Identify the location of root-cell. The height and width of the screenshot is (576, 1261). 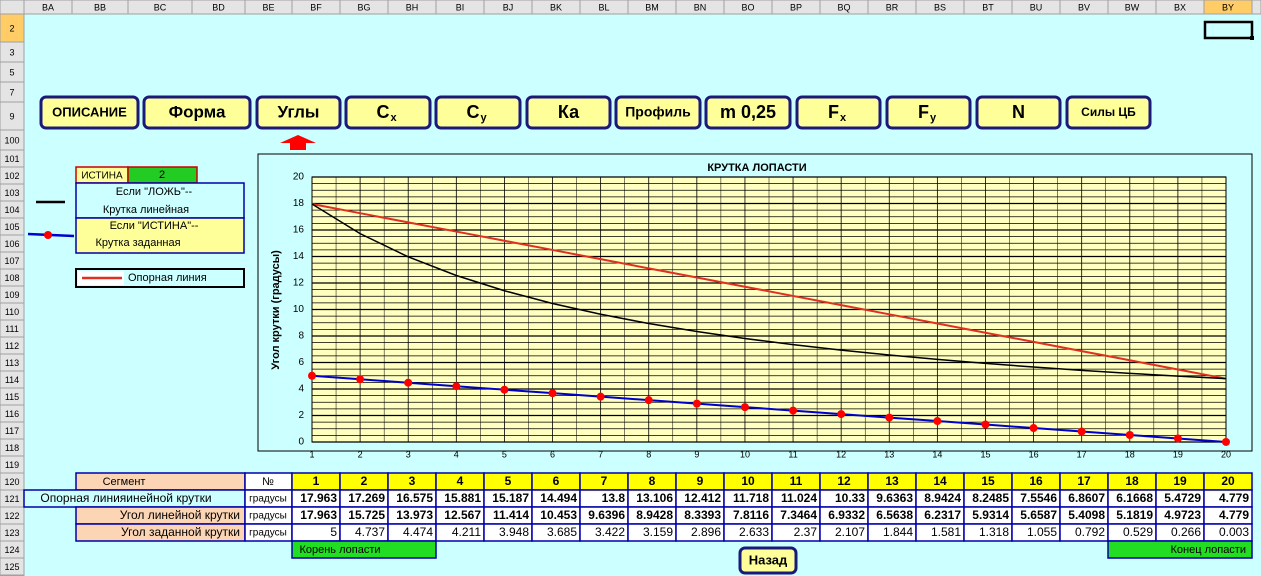
(364, 549).